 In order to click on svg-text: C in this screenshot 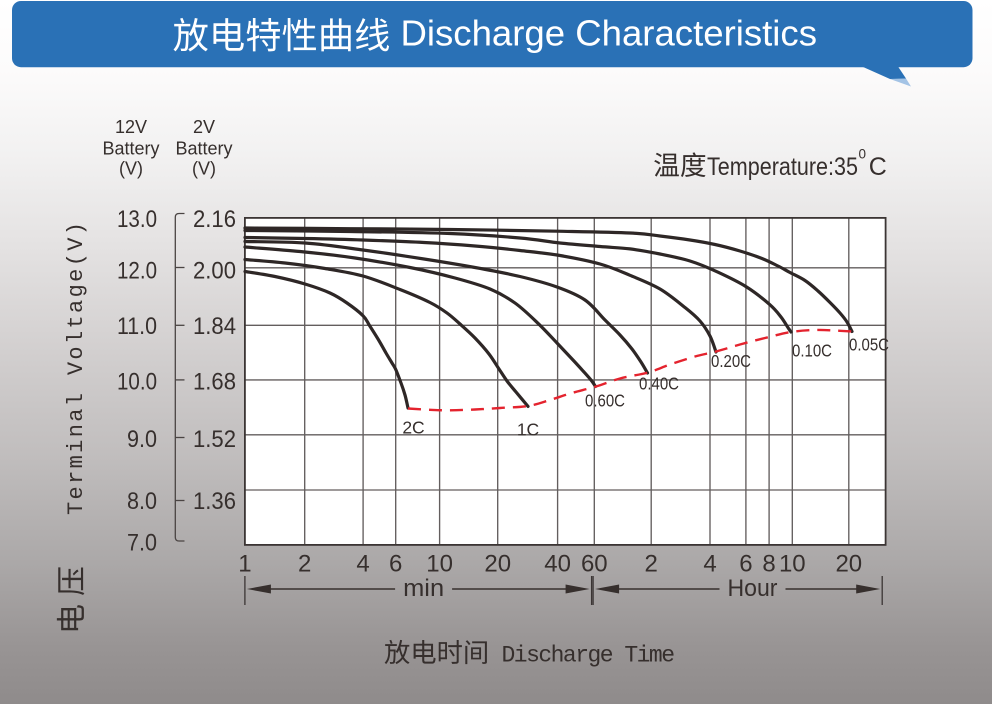, I will do `click(878, 167)`.